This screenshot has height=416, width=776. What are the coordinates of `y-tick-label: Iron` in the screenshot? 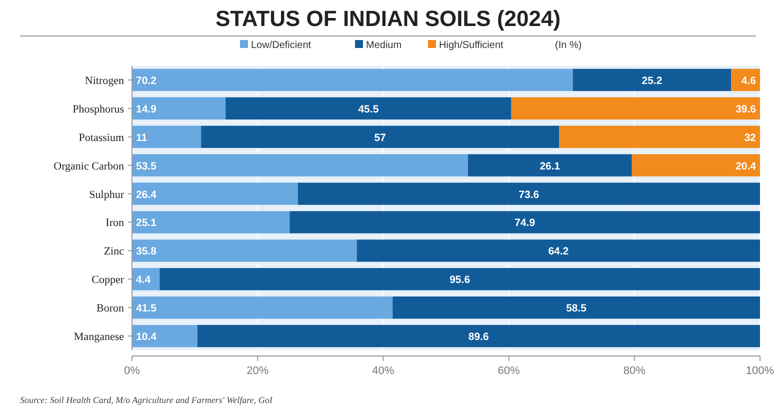 It's located at (115, 223).